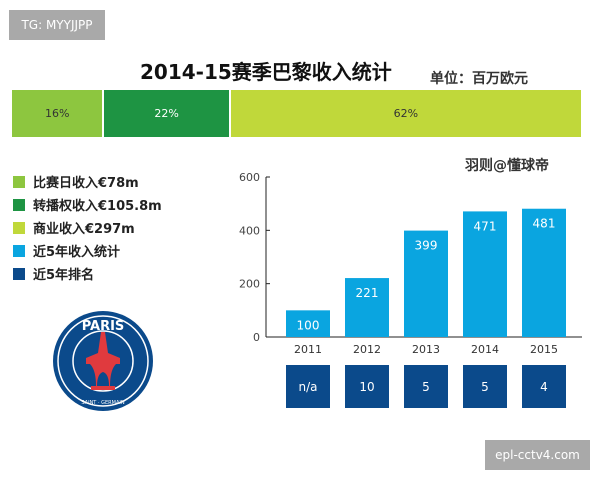  I want to click on bar-value-label: 399, so click(426, 246).